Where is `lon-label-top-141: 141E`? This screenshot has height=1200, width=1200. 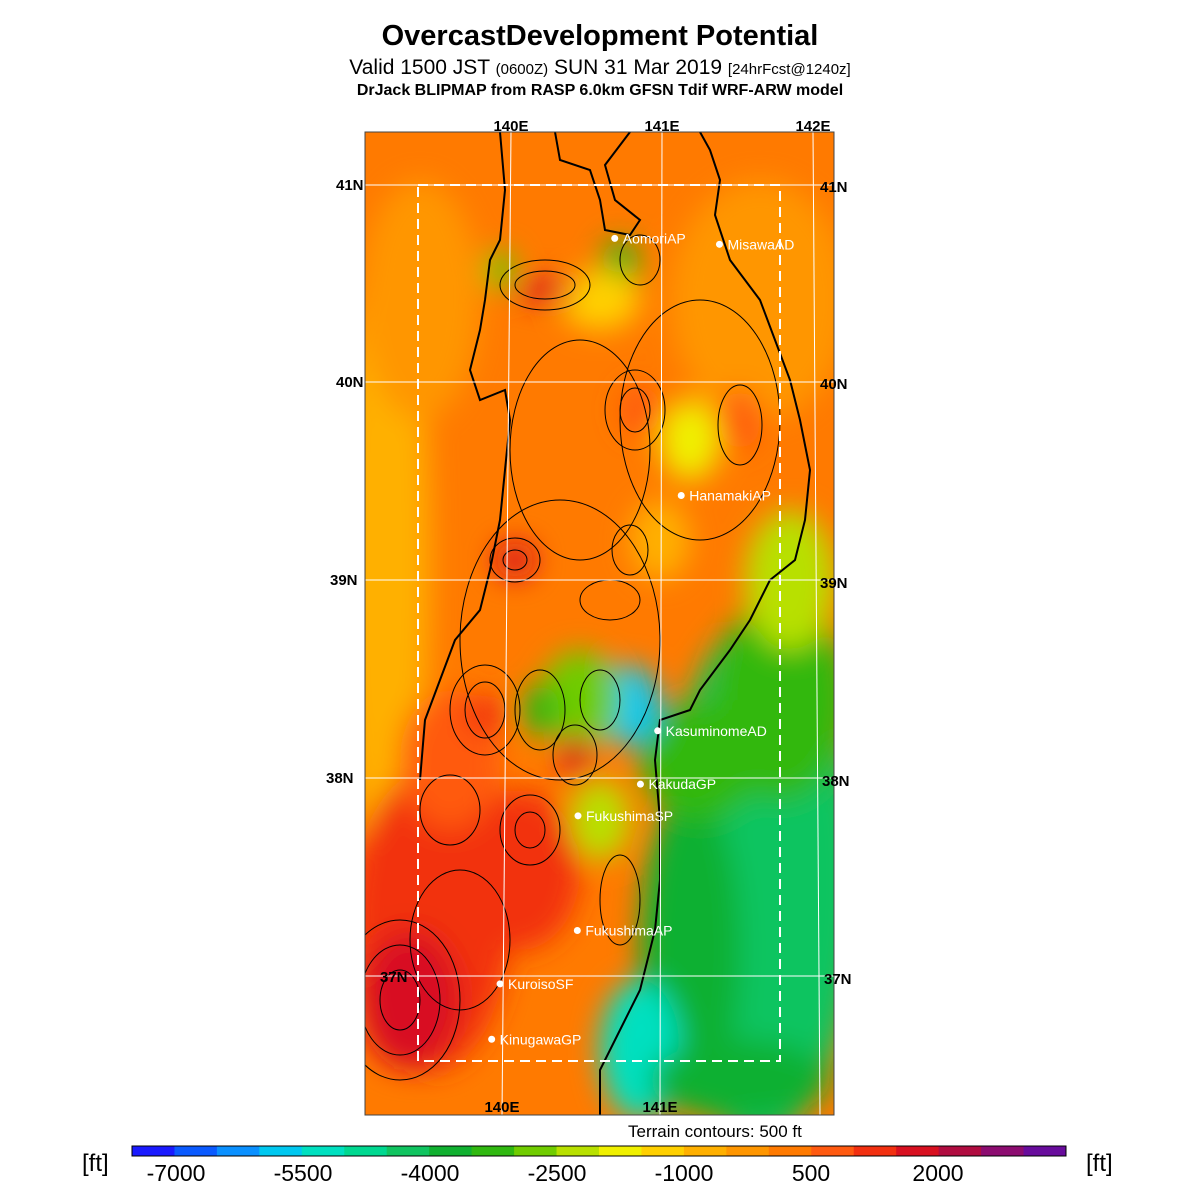
lon-label-top-141: 141E is located at coordinates (661, 126).